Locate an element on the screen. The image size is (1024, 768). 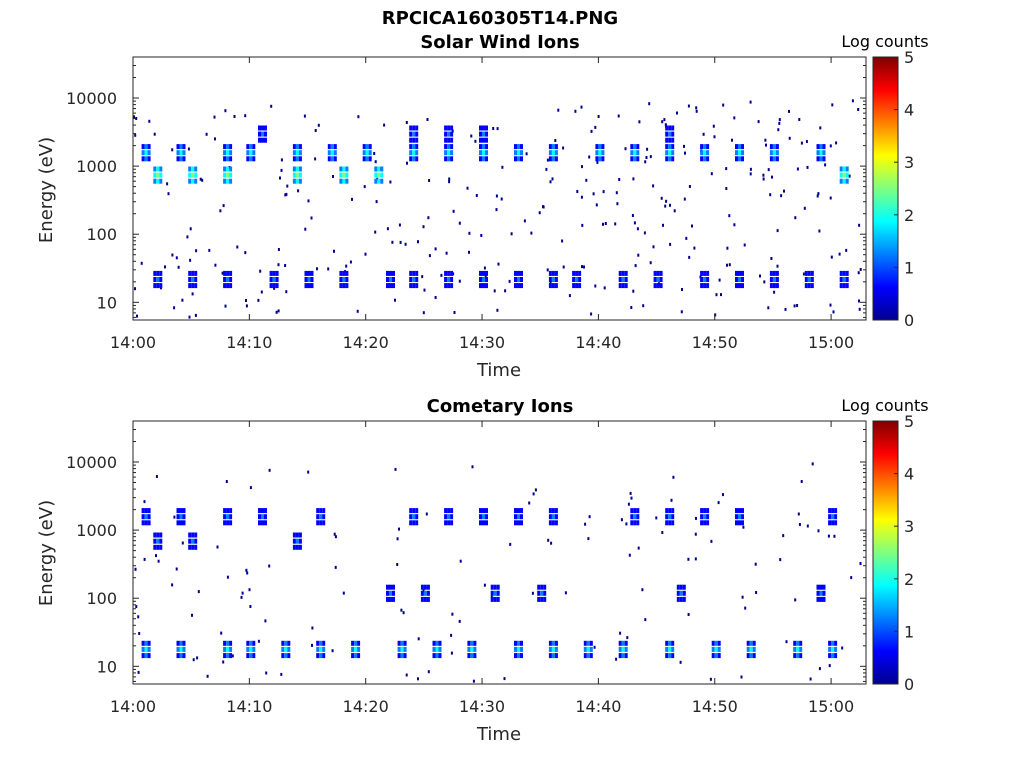
x-tick-label: 14:50 is located at coordinates (715, 342).